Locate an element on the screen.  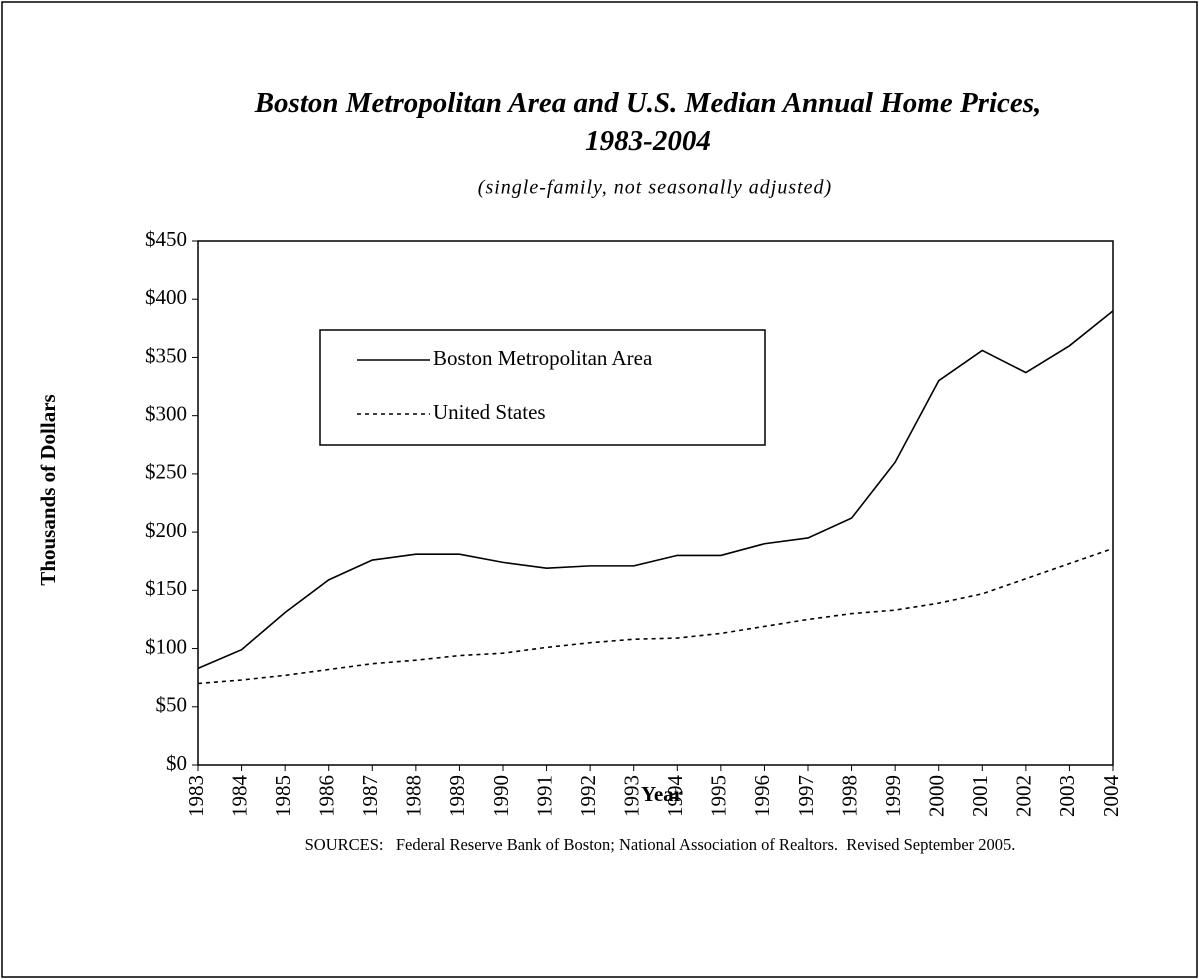
x-tick-label: 2004 is located at coordinates (1111, 796).